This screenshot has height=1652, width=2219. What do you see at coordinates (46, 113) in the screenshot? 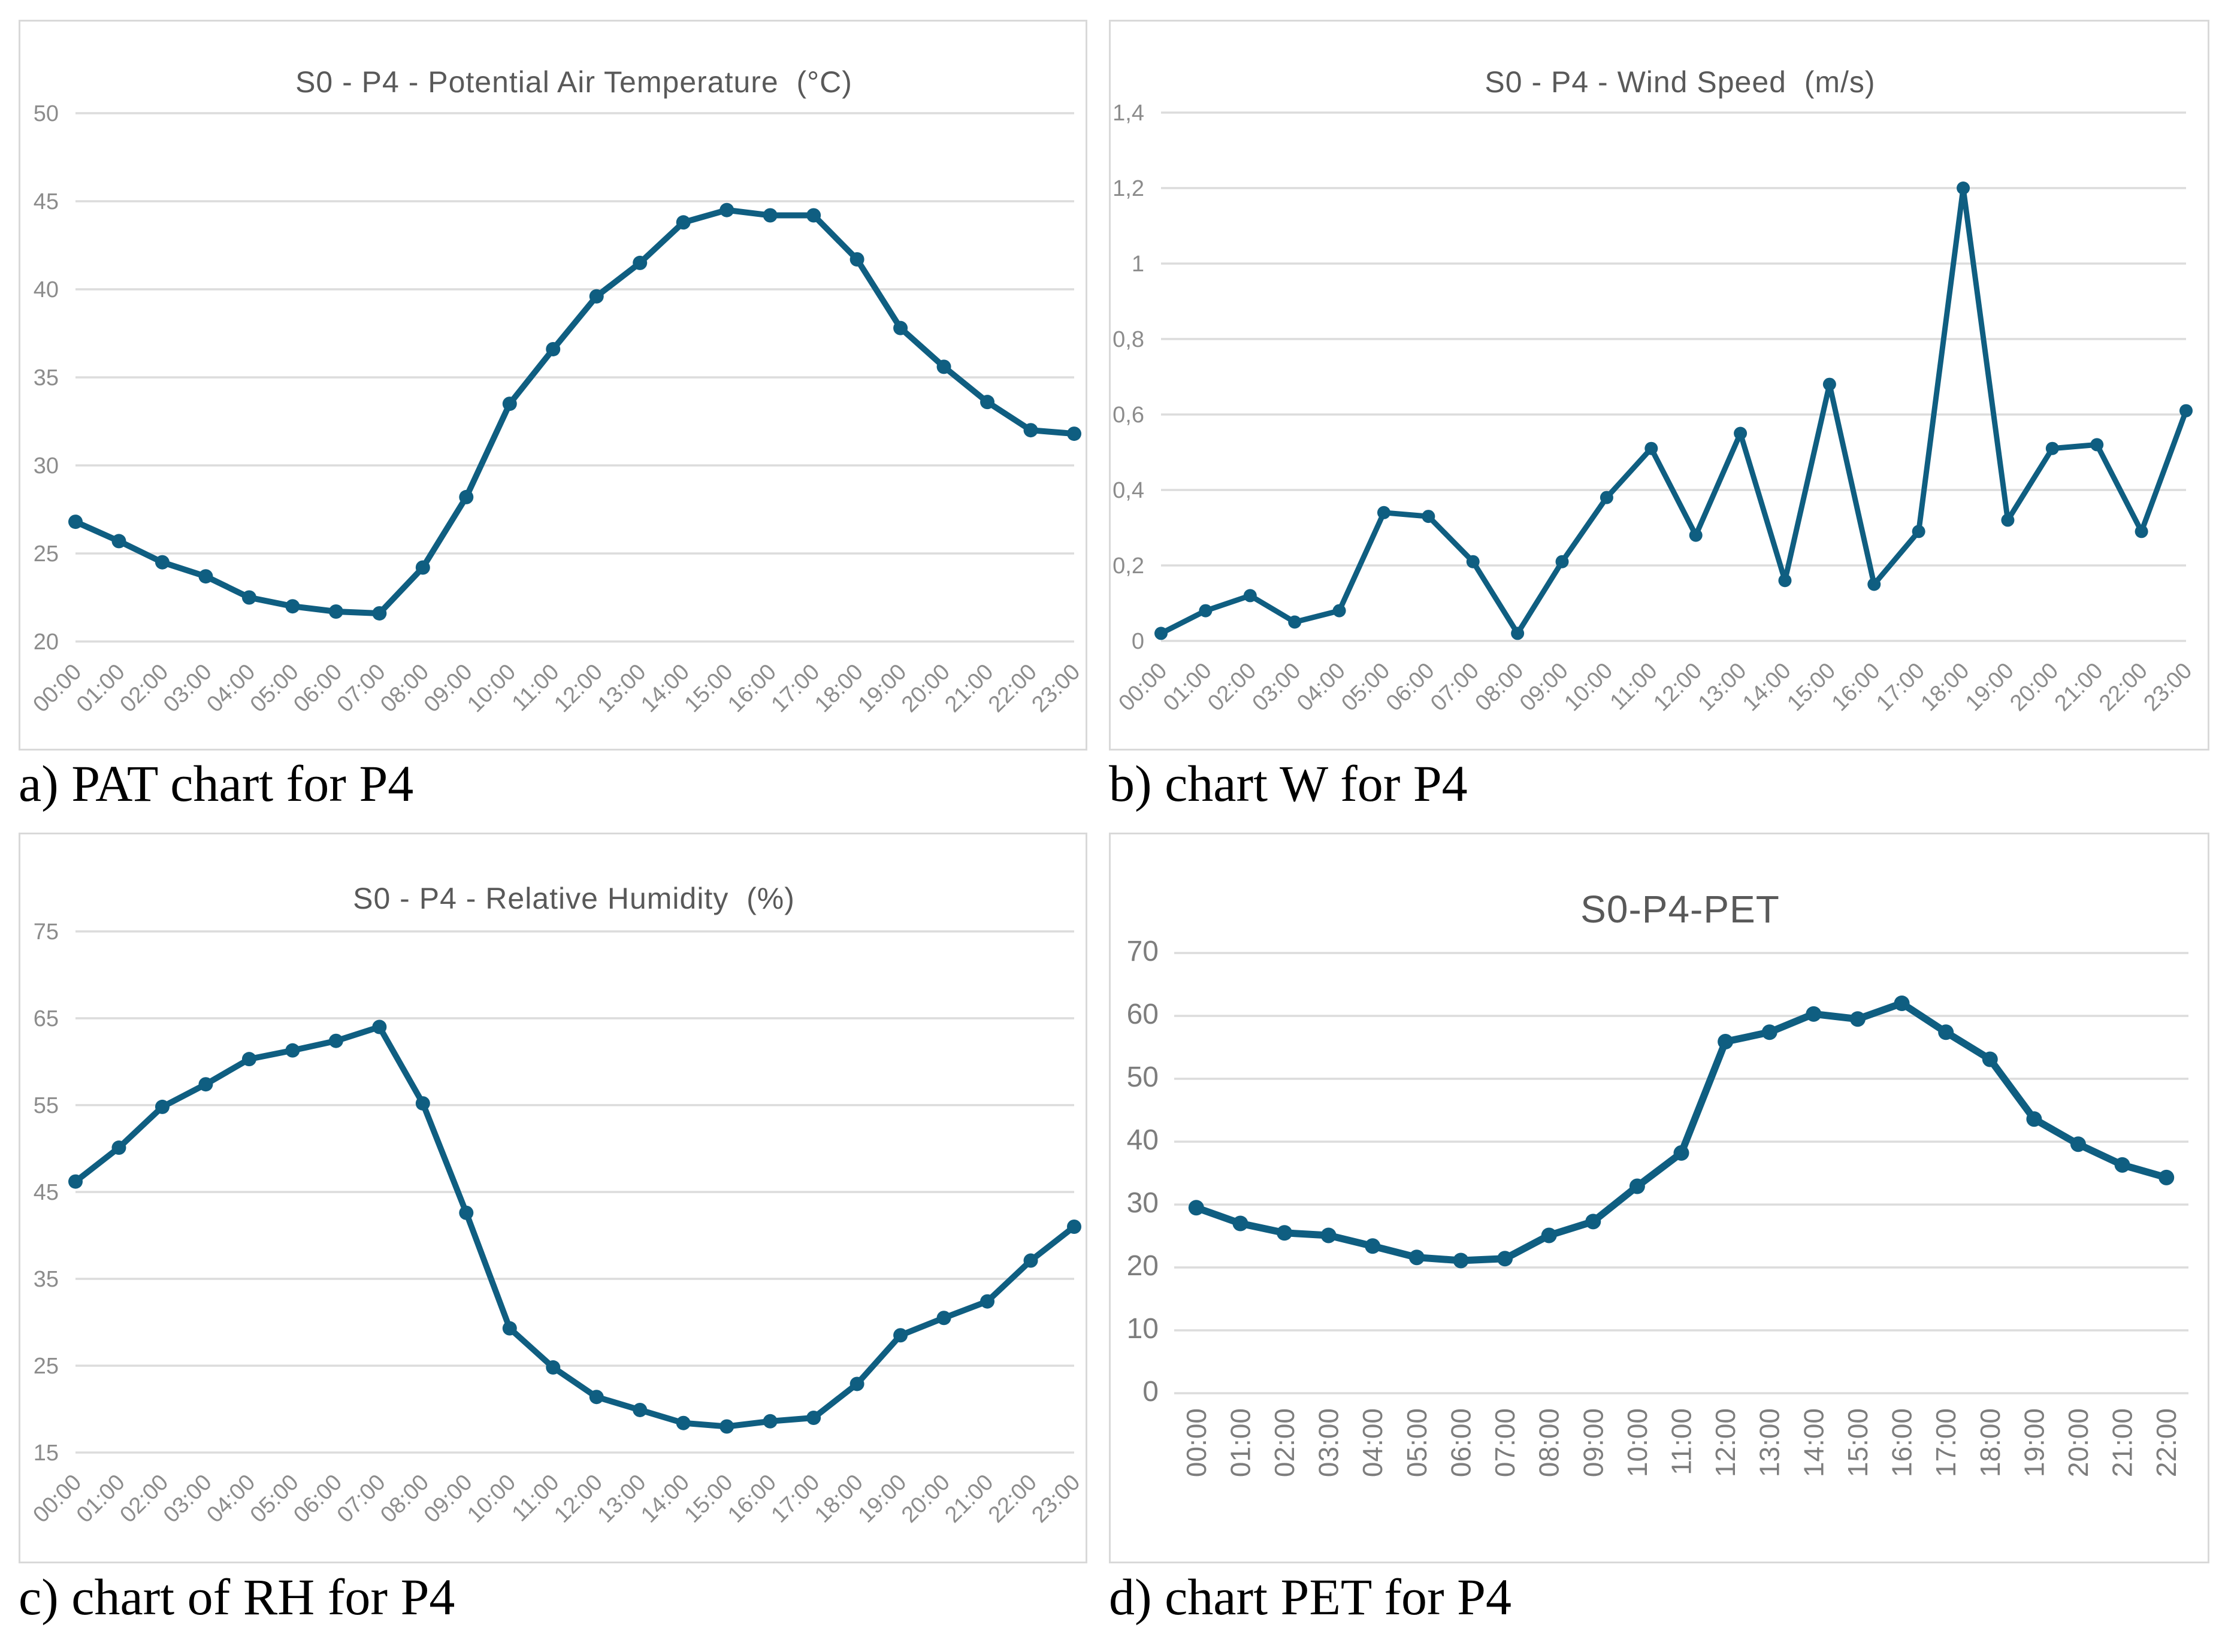
I see `svg-text: 50` at bounding box center [46, 113].